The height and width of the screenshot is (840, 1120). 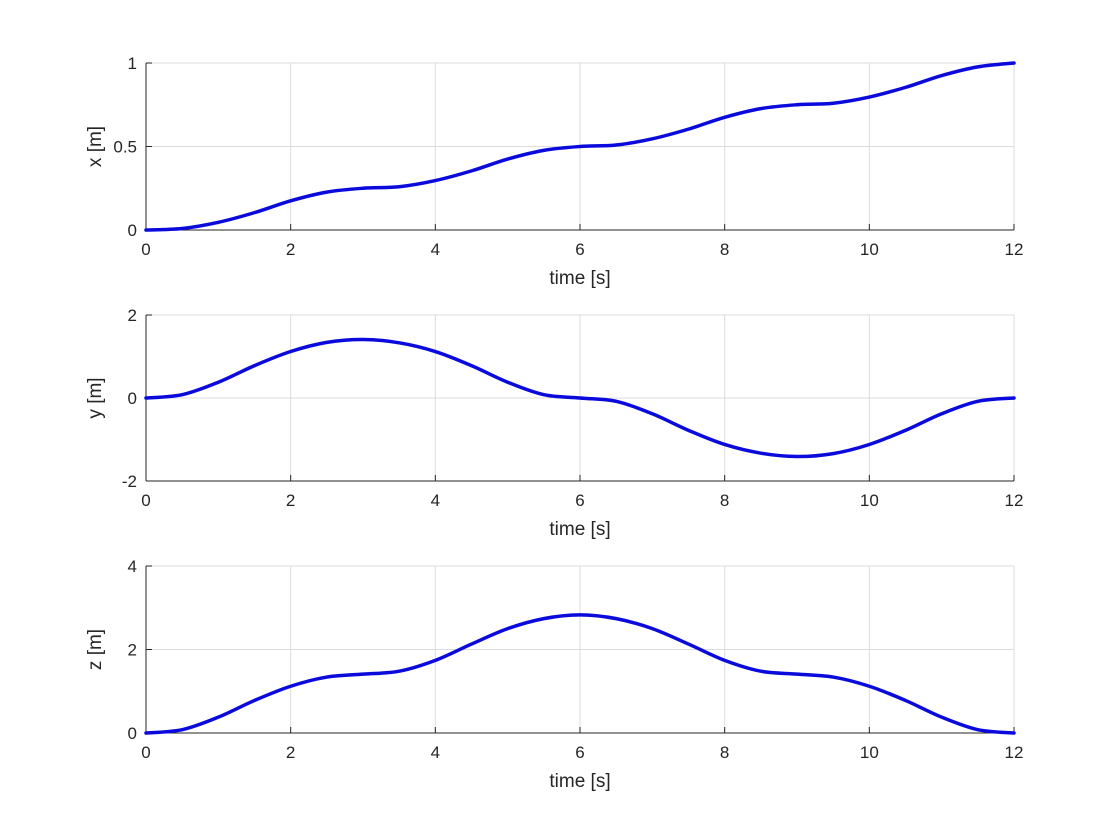 I want to click on y-tick-label: 0.5, so click(x=125, y=147).